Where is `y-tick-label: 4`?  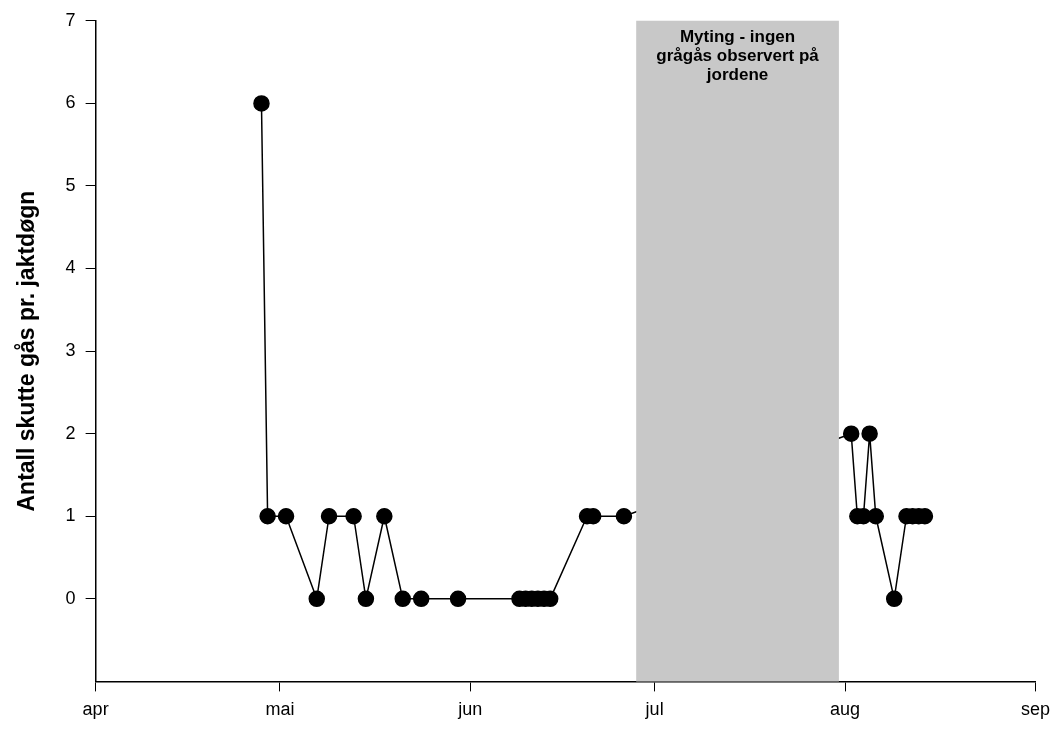
y-tick-label: 4 is located at coordinates (70, 267).